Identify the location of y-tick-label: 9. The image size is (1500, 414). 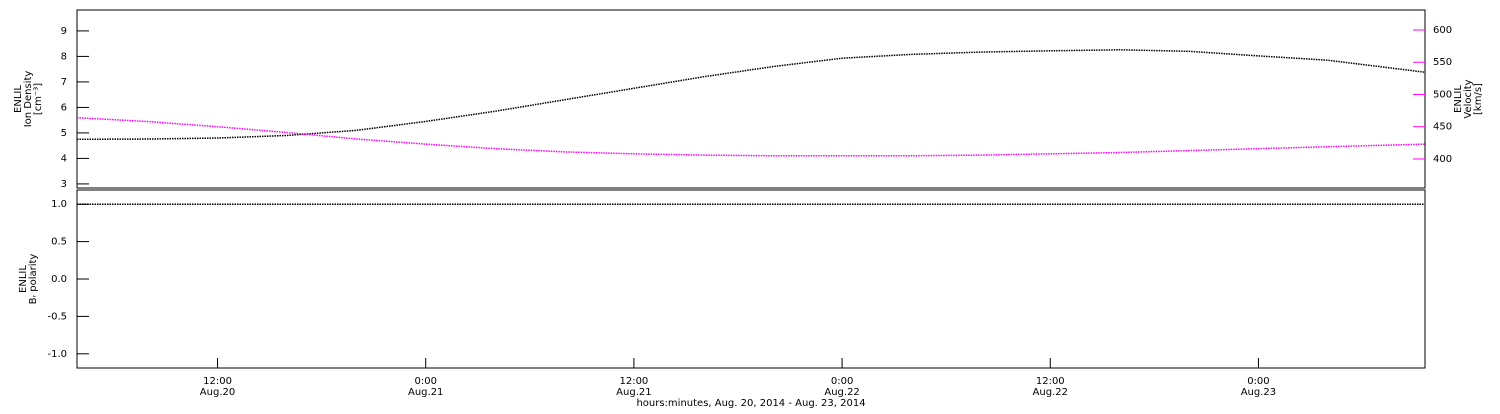
(64, 31).